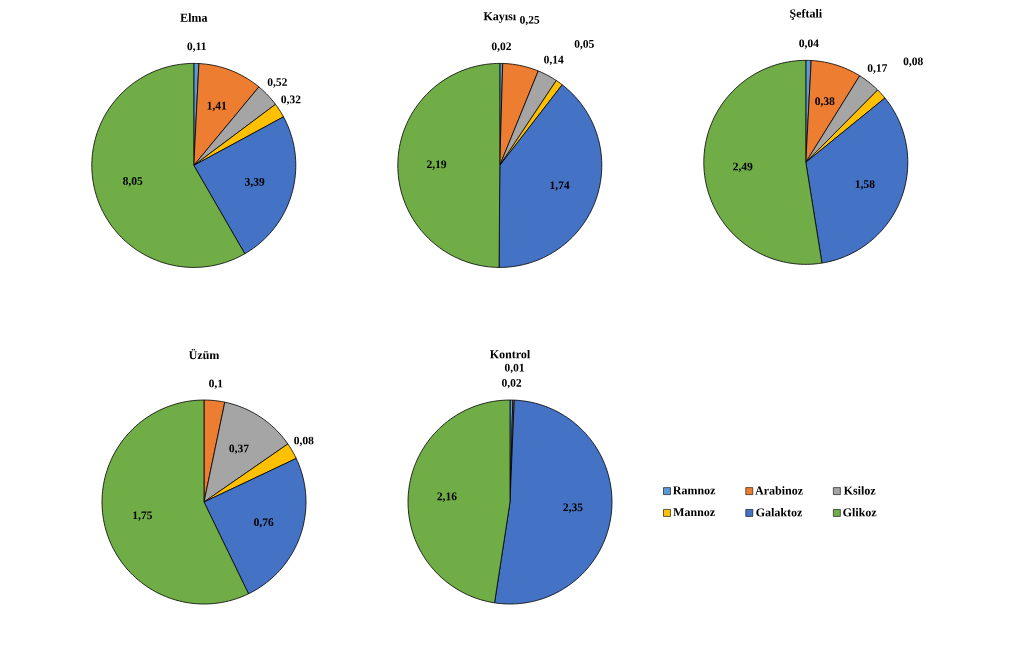  I want to click on data-label: 1,58, so click(865, 185).